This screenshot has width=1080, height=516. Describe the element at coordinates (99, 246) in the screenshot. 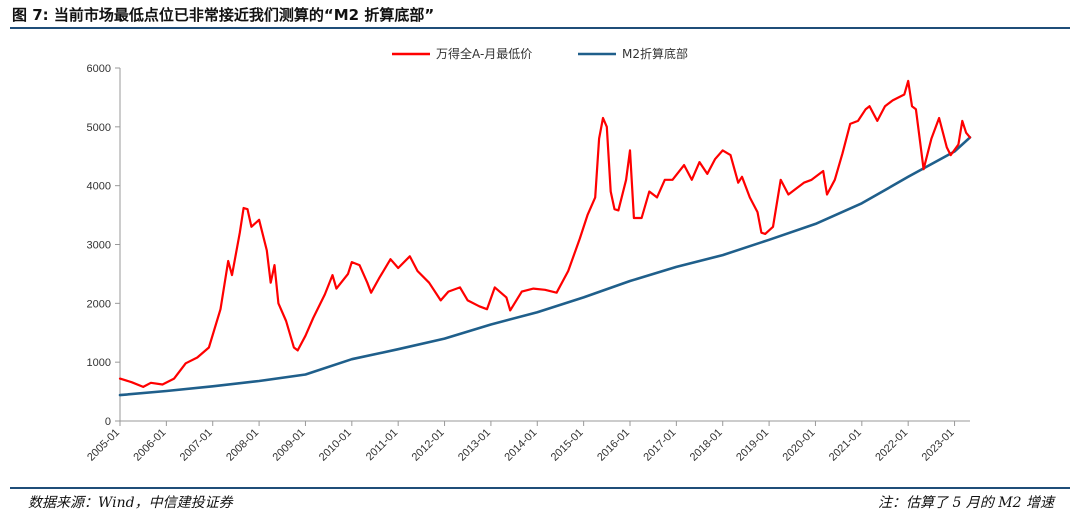

I see `y-tick-label: 3000` at that location.